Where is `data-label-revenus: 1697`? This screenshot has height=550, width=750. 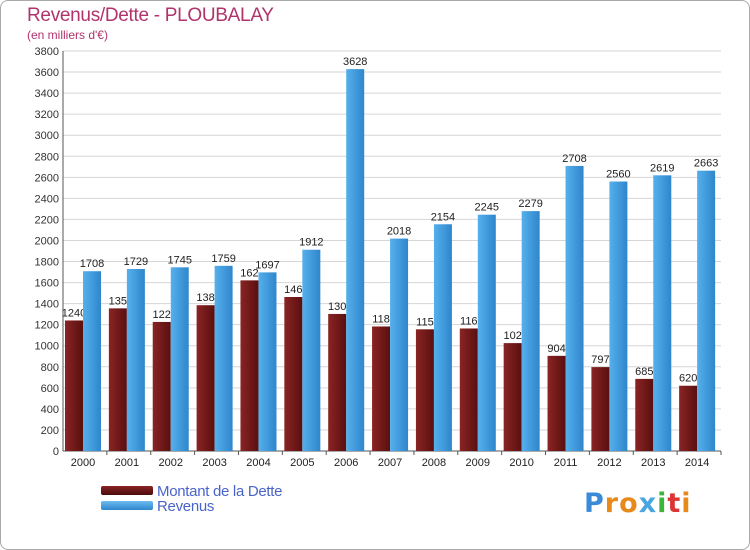 data-label-revenus: 1697 is located at coordinates (267, 265).